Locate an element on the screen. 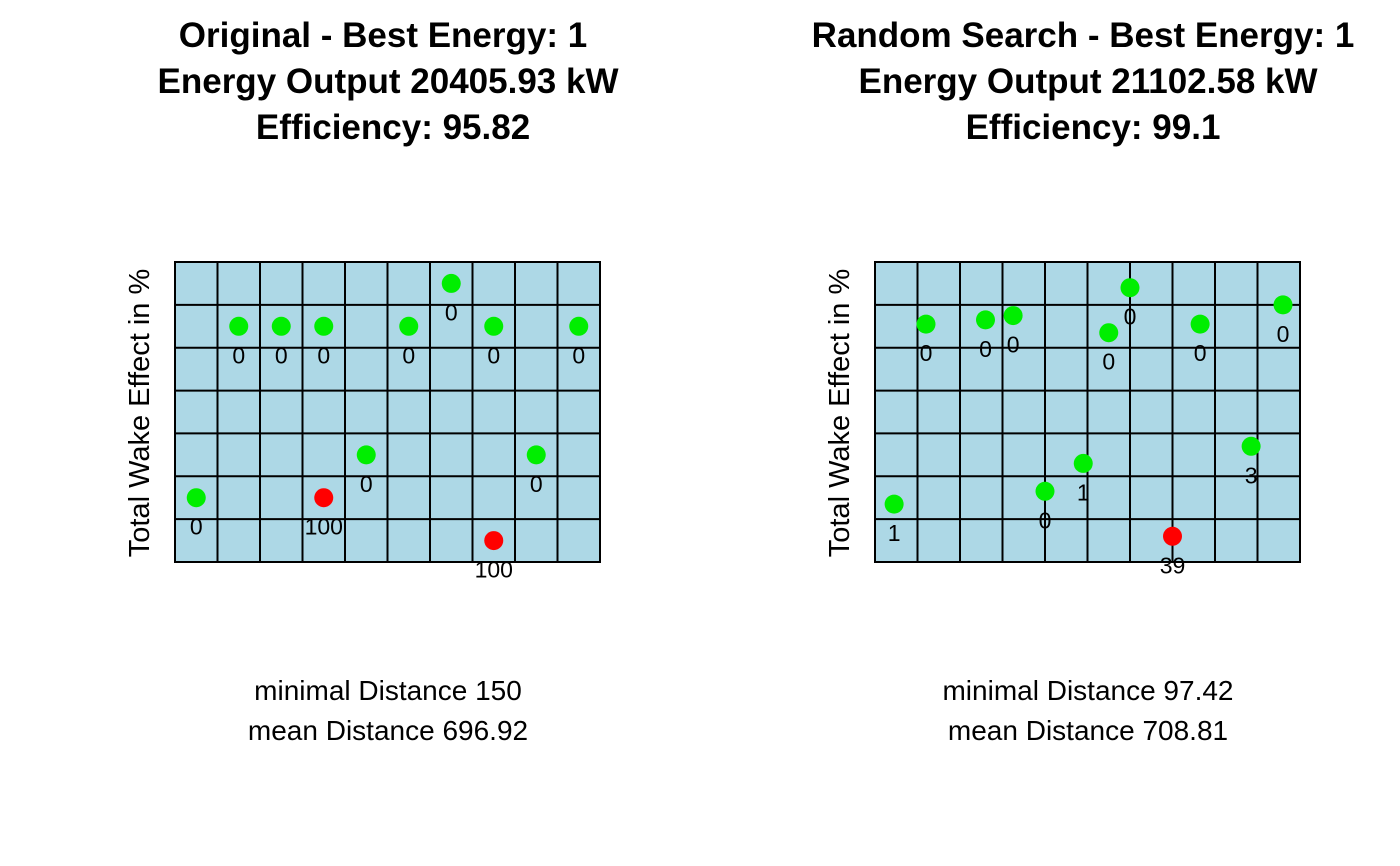  panel-original-title-line-2: Energy Output 20405.93 kW is located at coordinates (388, 81).